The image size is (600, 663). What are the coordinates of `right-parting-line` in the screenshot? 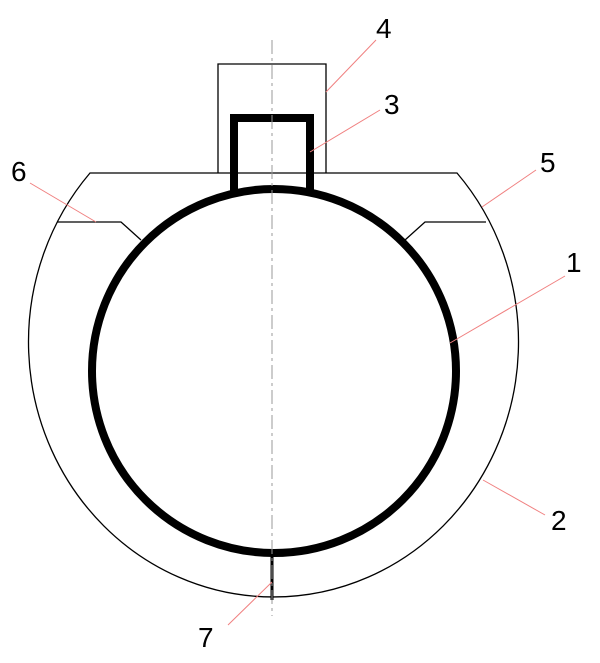 It's located at (445, 231).